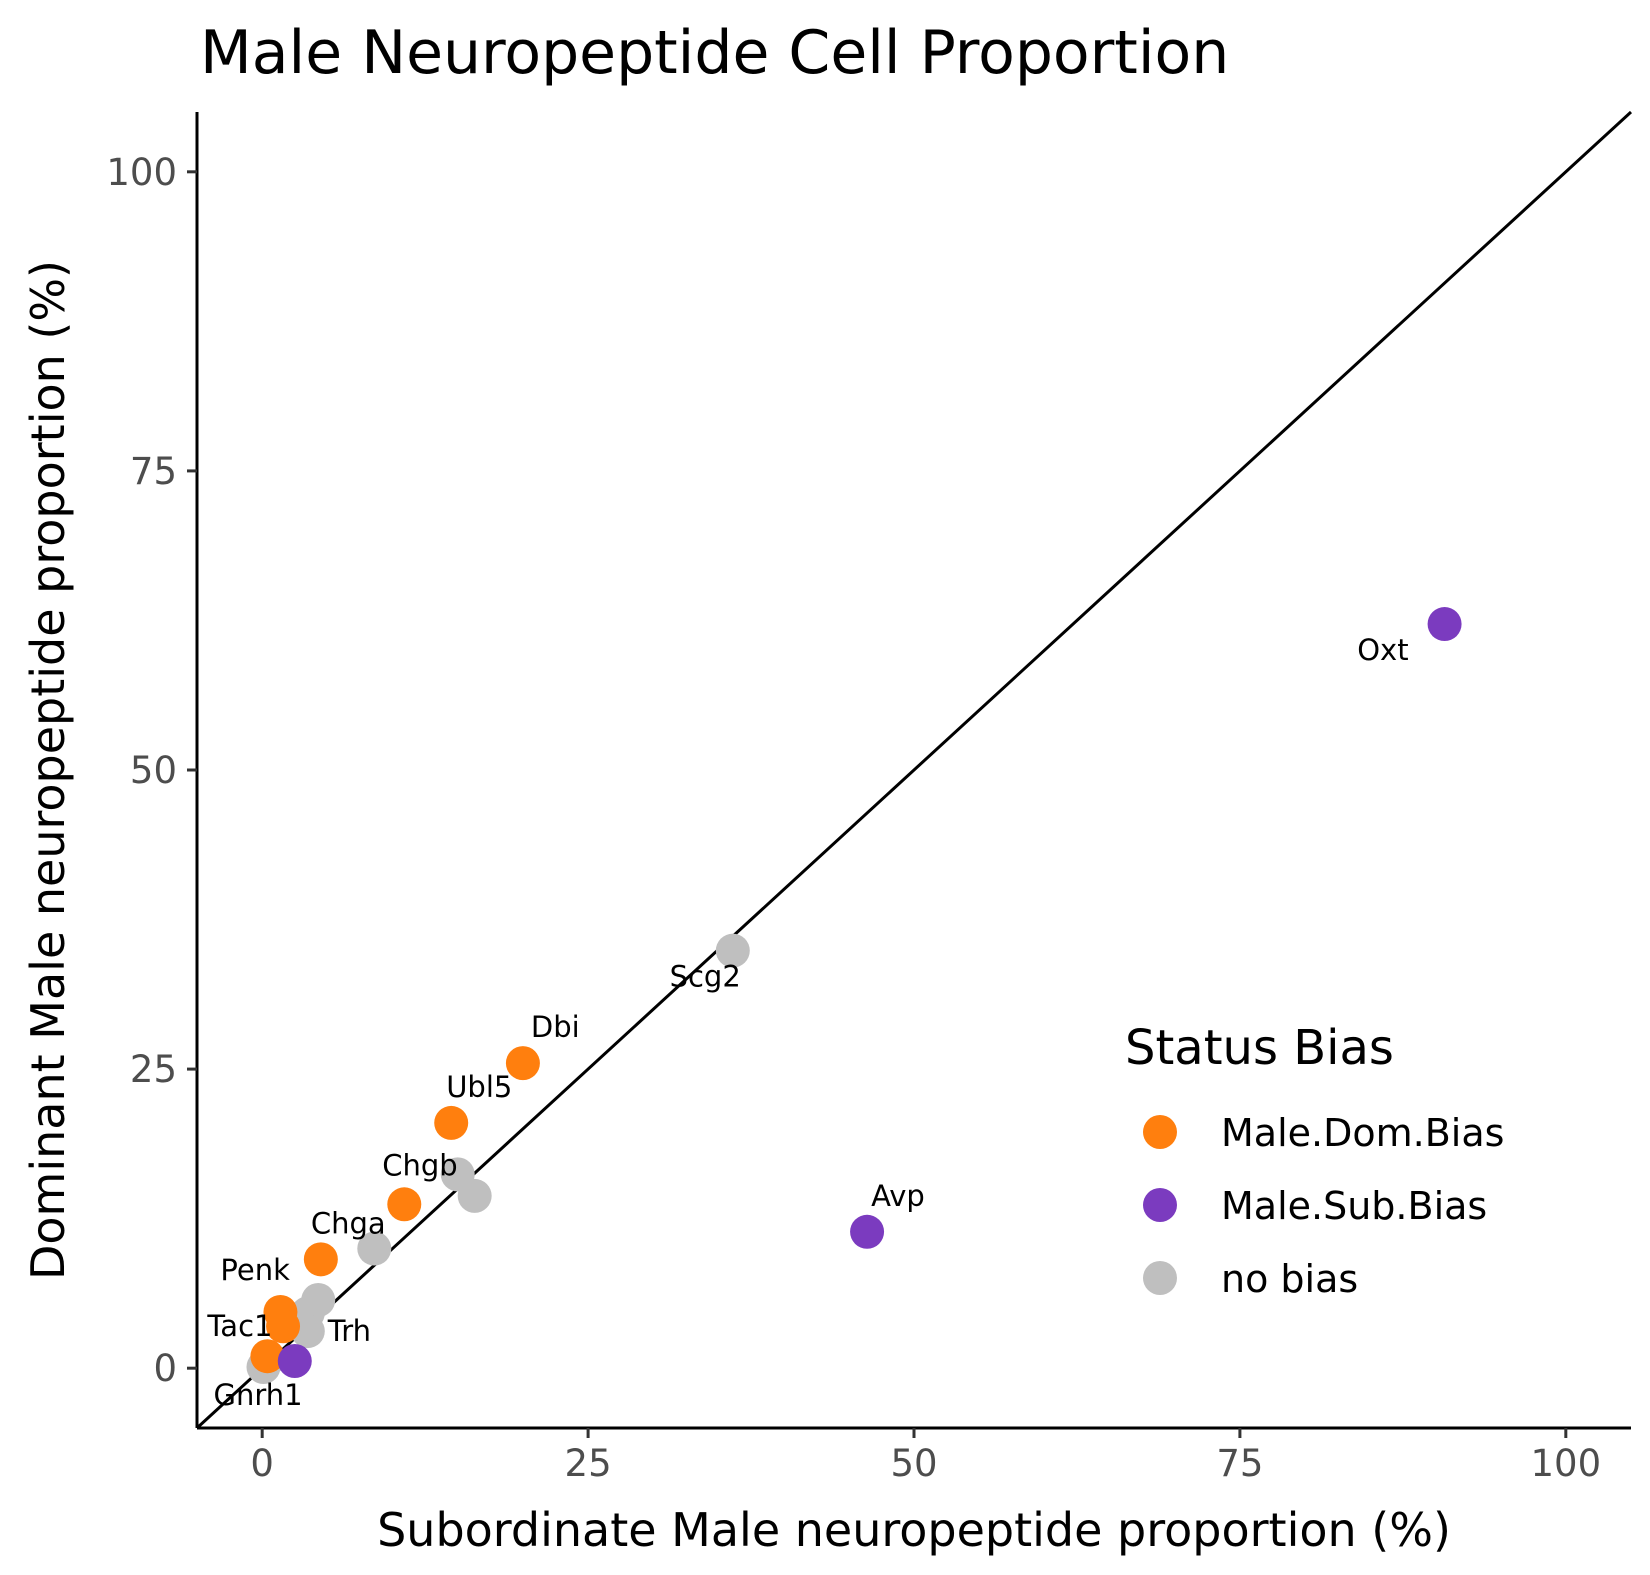  I want to click on x-tick-label: 25, so click(588, 1463).